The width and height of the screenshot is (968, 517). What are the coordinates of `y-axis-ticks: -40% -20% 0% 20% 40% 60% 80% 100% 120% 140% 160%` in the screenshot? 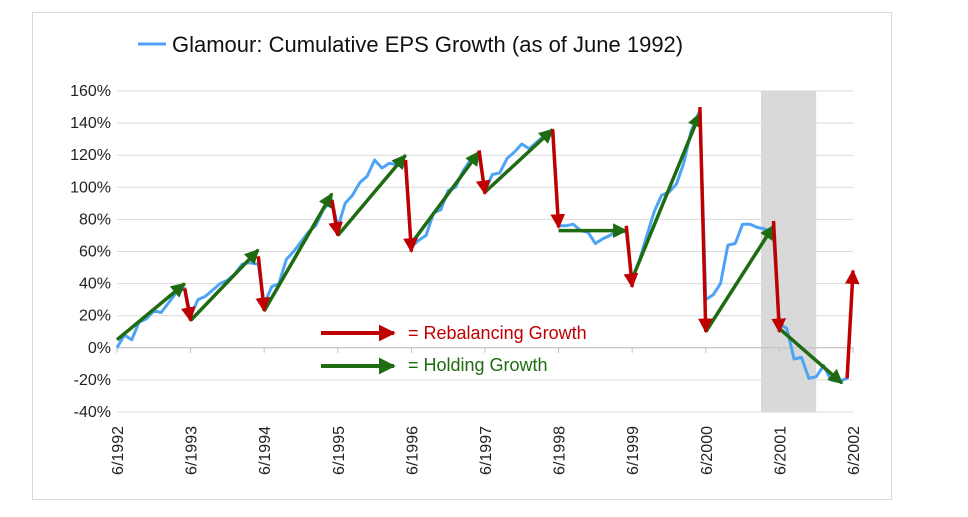 It's located at (90, 252).